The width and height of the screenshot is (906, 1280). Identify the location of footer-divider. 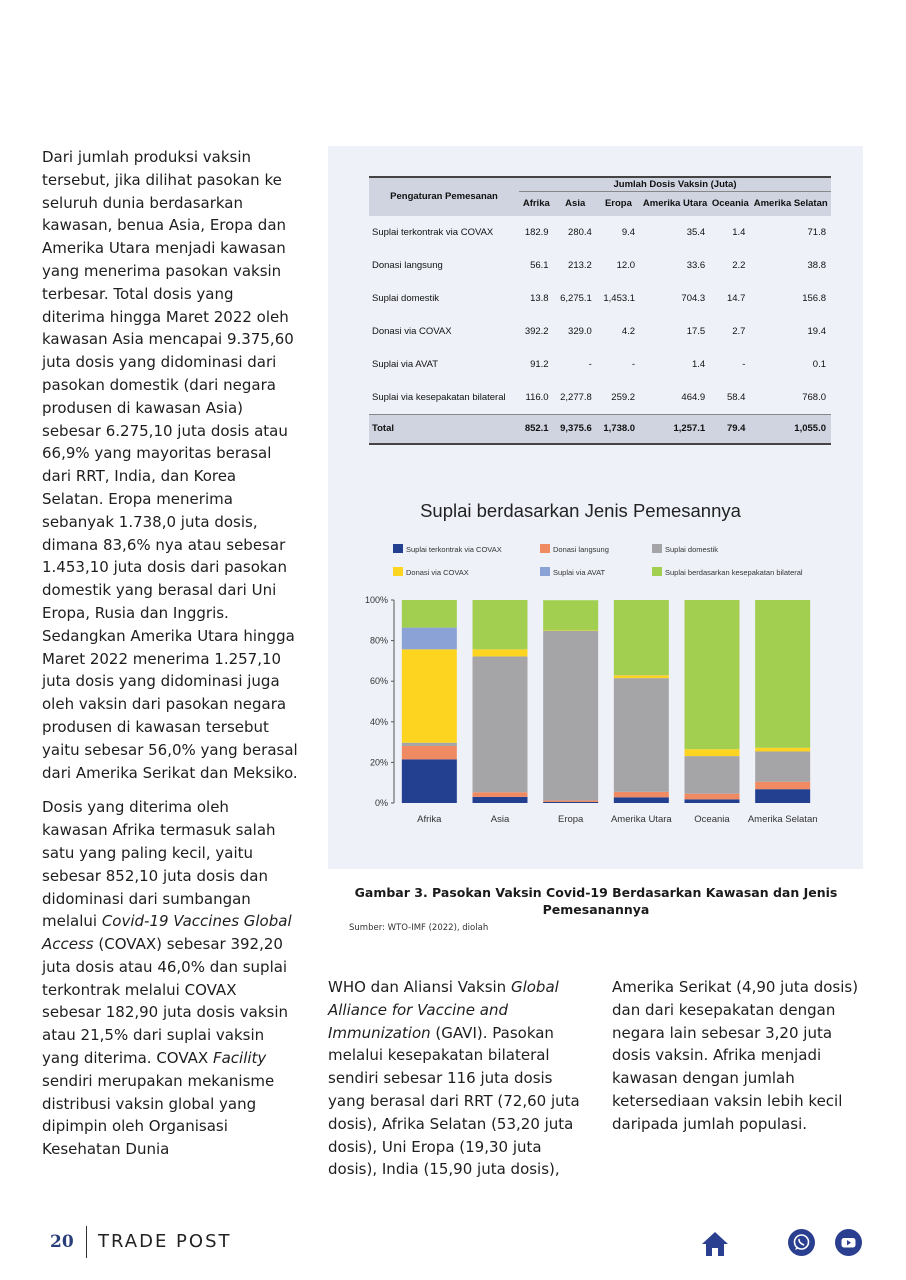
(86, 1242).